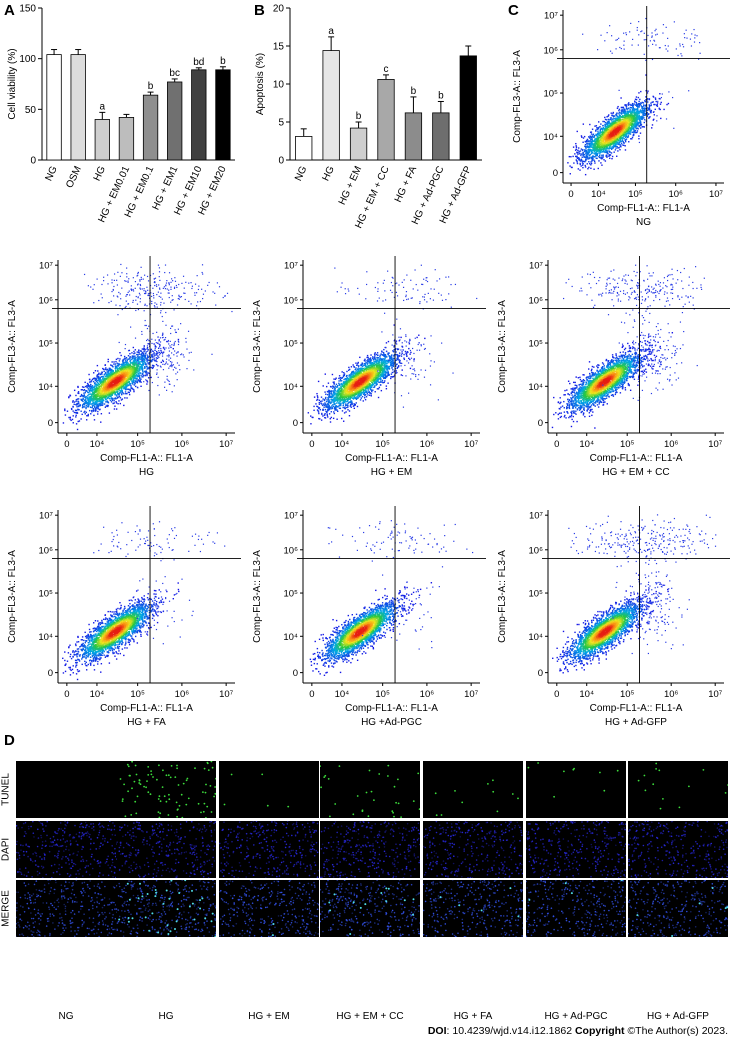 Image resolution: width=734 pixels, height=1041 pixels. Describe the element at coordinates (281, 123) in the screenshot. I see `y-tick-label: 5` at that location.